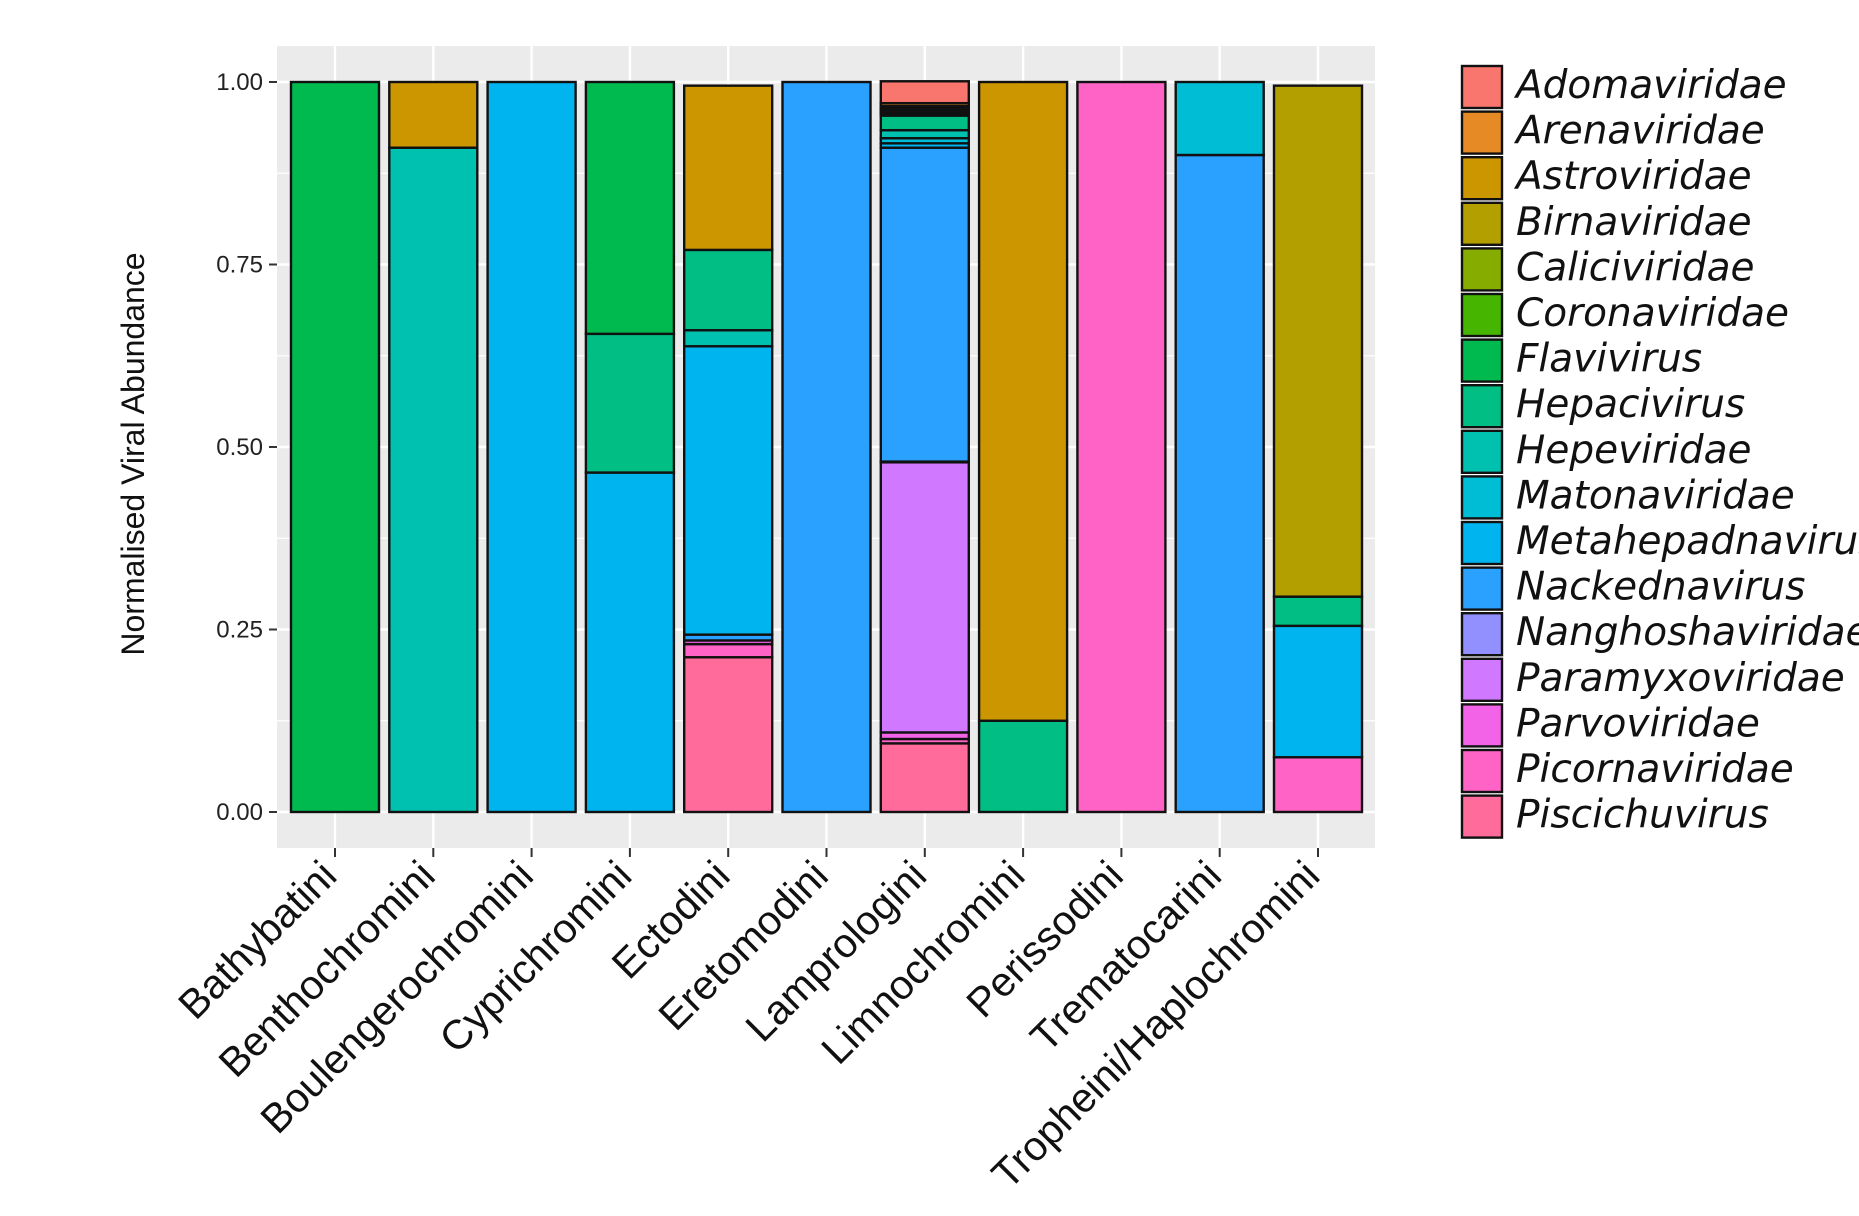 This screenshot has height=1216, width=1859. Describe the element at coordinates (1639, 131) in the screenshot. I see `legend-label: Arenaviridae` at that location.